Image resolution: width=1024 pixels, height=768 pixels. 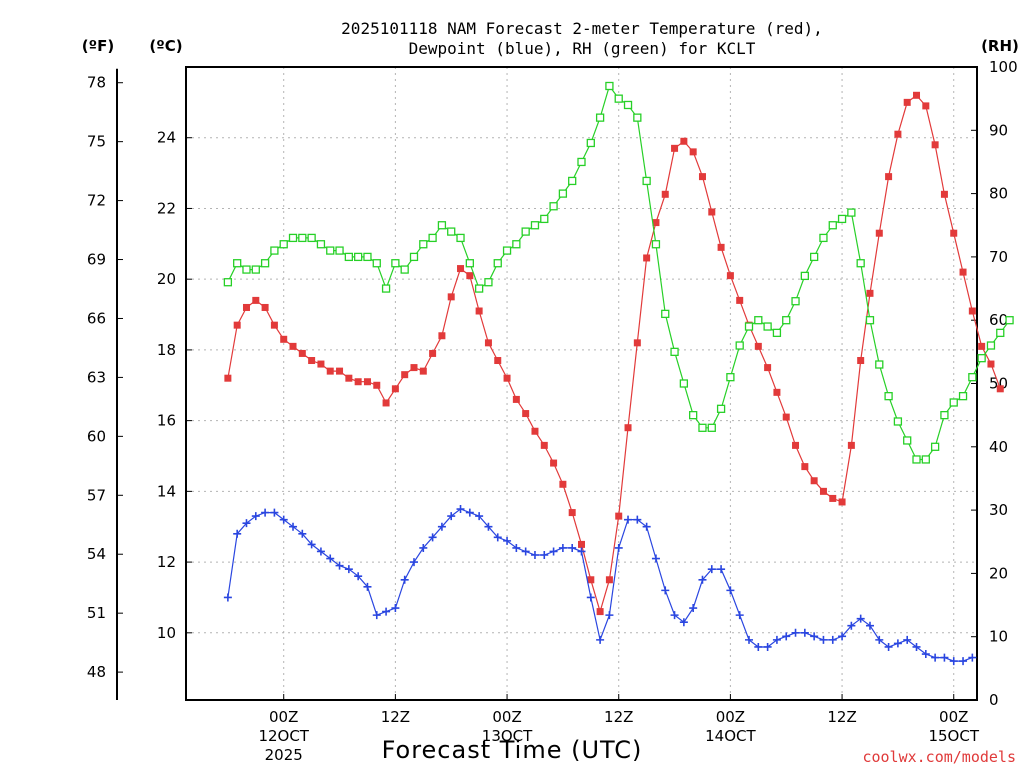 I want to click on rh-tick-label: 90, so click(x=998, y=130).